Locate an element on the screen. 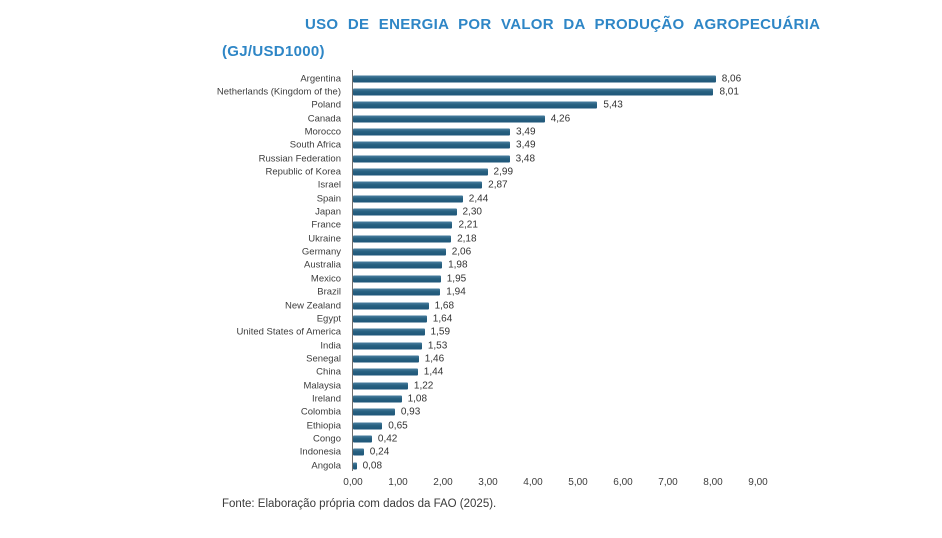 This screenshot has width=942, height=538. category-label: Spain is located at coordinates (328, 199).